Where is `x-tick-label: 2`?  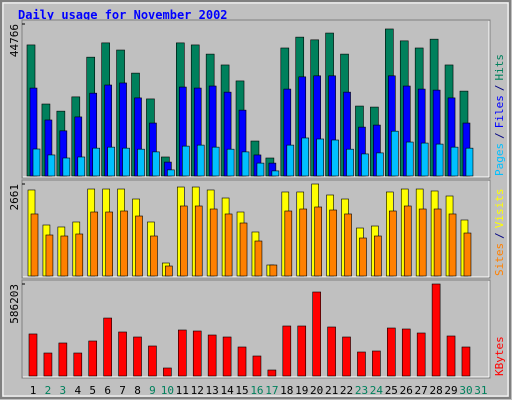
x-tick-label: 2 is located at coordinates (48, 390).